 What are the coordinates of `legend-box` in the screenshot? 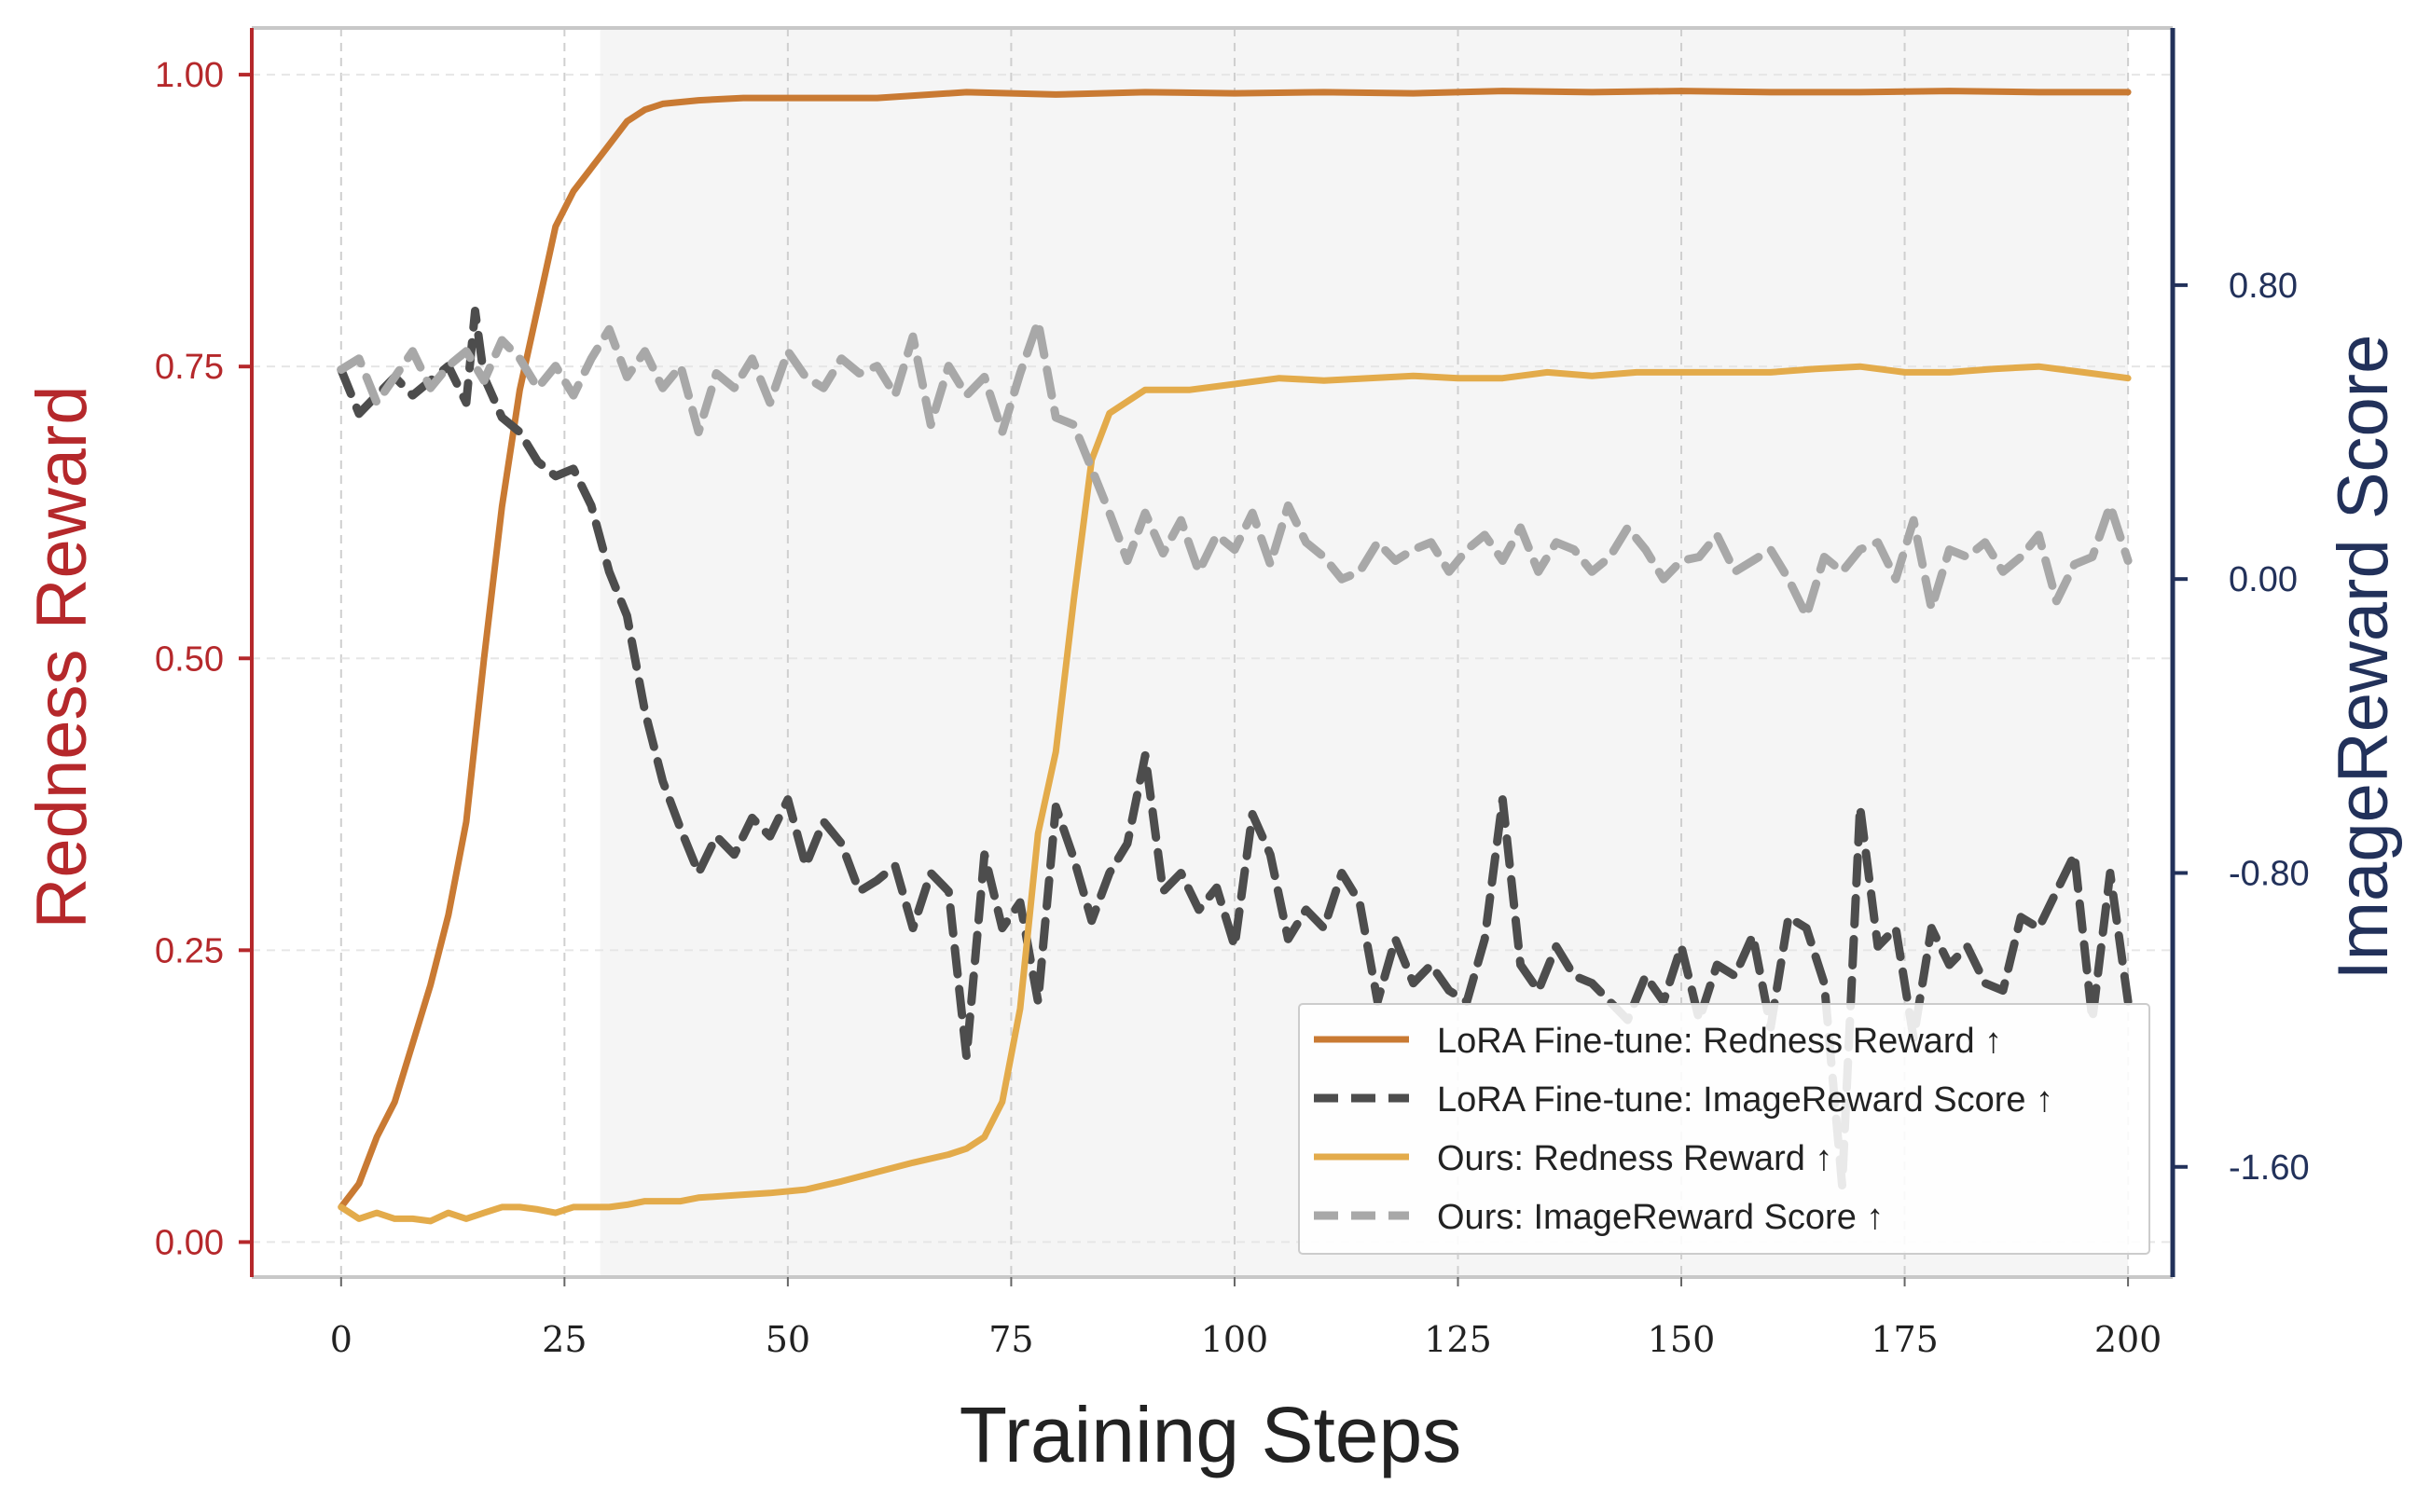 It's located at (1724, 1129).